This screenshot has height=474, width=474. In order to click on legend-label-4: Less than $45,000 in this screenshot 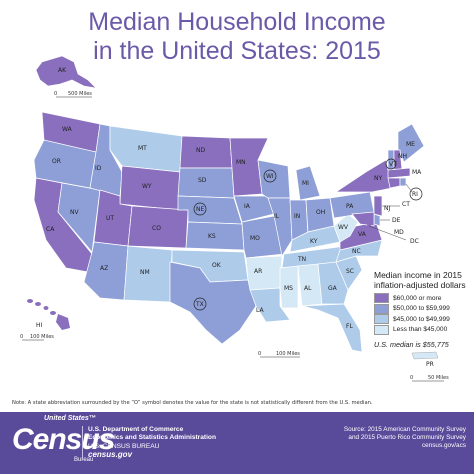, I will do `click(420, 330)`.